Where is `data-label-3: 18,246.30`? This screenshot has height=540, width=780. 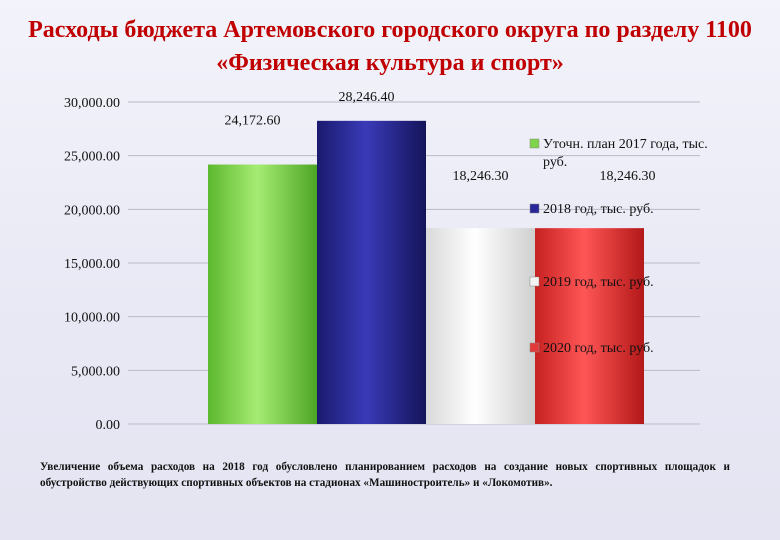
data-label-3: 18,246.30 is located at coordinates (481, 176).